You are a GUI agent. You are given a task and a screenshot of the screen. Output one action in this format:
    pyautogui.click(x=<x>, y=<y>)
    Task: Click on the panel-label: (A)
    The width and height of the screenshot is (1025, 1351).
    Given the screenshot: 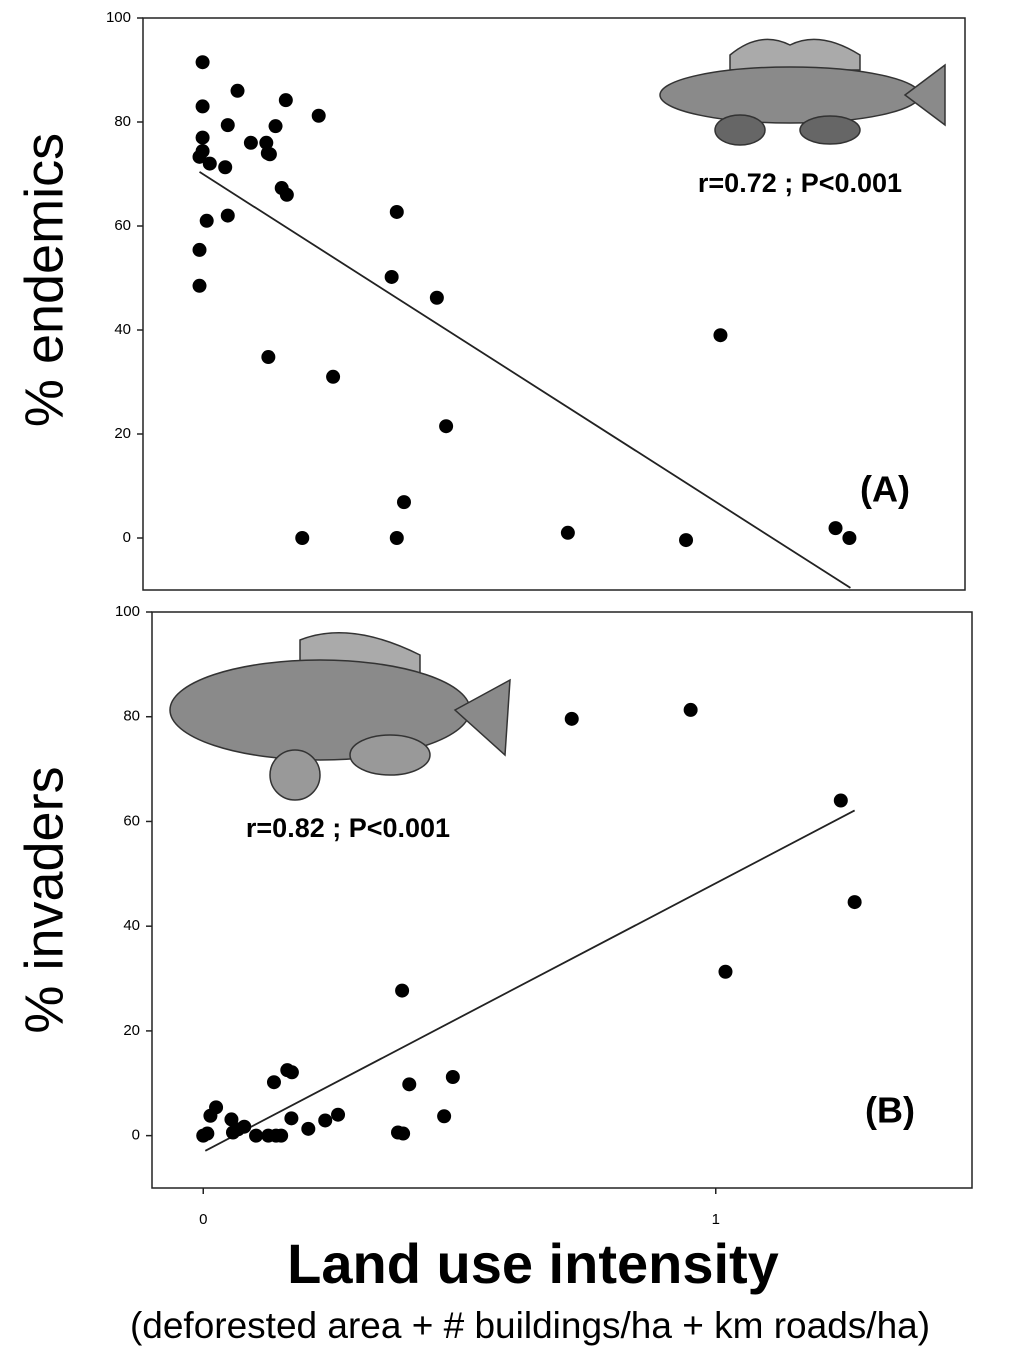 What is the action you would take?
    pyautogui.click(x=885, y=489)
    